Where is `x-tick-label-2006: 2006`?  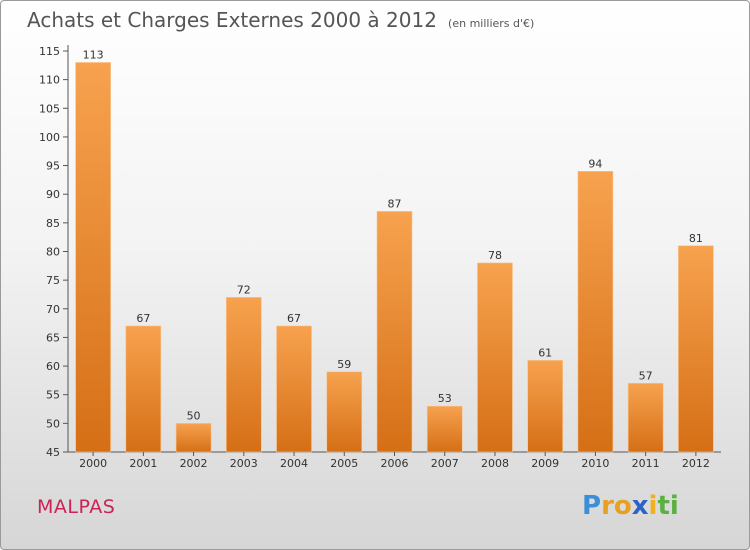
x-tick-label-2006: 2006 is located at coordinates (395, 463).